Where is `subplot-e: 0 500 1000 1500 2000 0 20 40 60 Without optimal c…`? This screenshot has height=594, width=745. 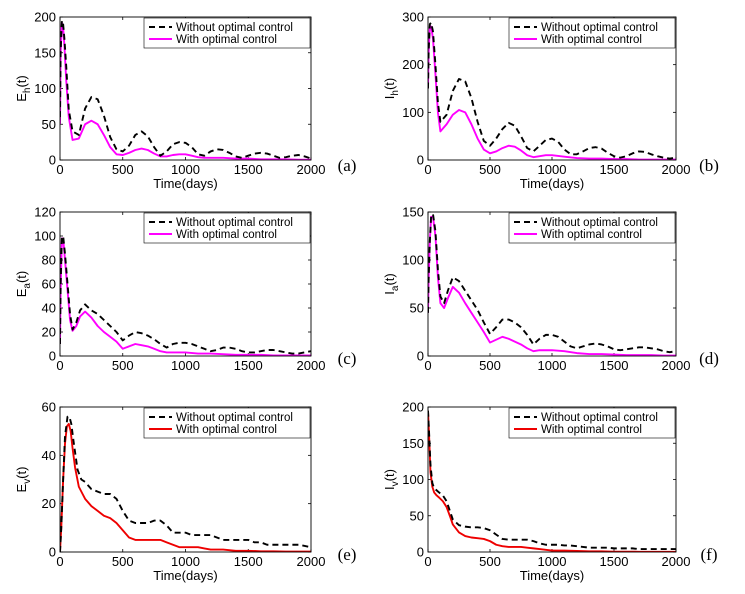 subplot-e: 0 500 1000 1500 2000 0 20 40 60 Without optimal c… is located at coordinates (185, 492).